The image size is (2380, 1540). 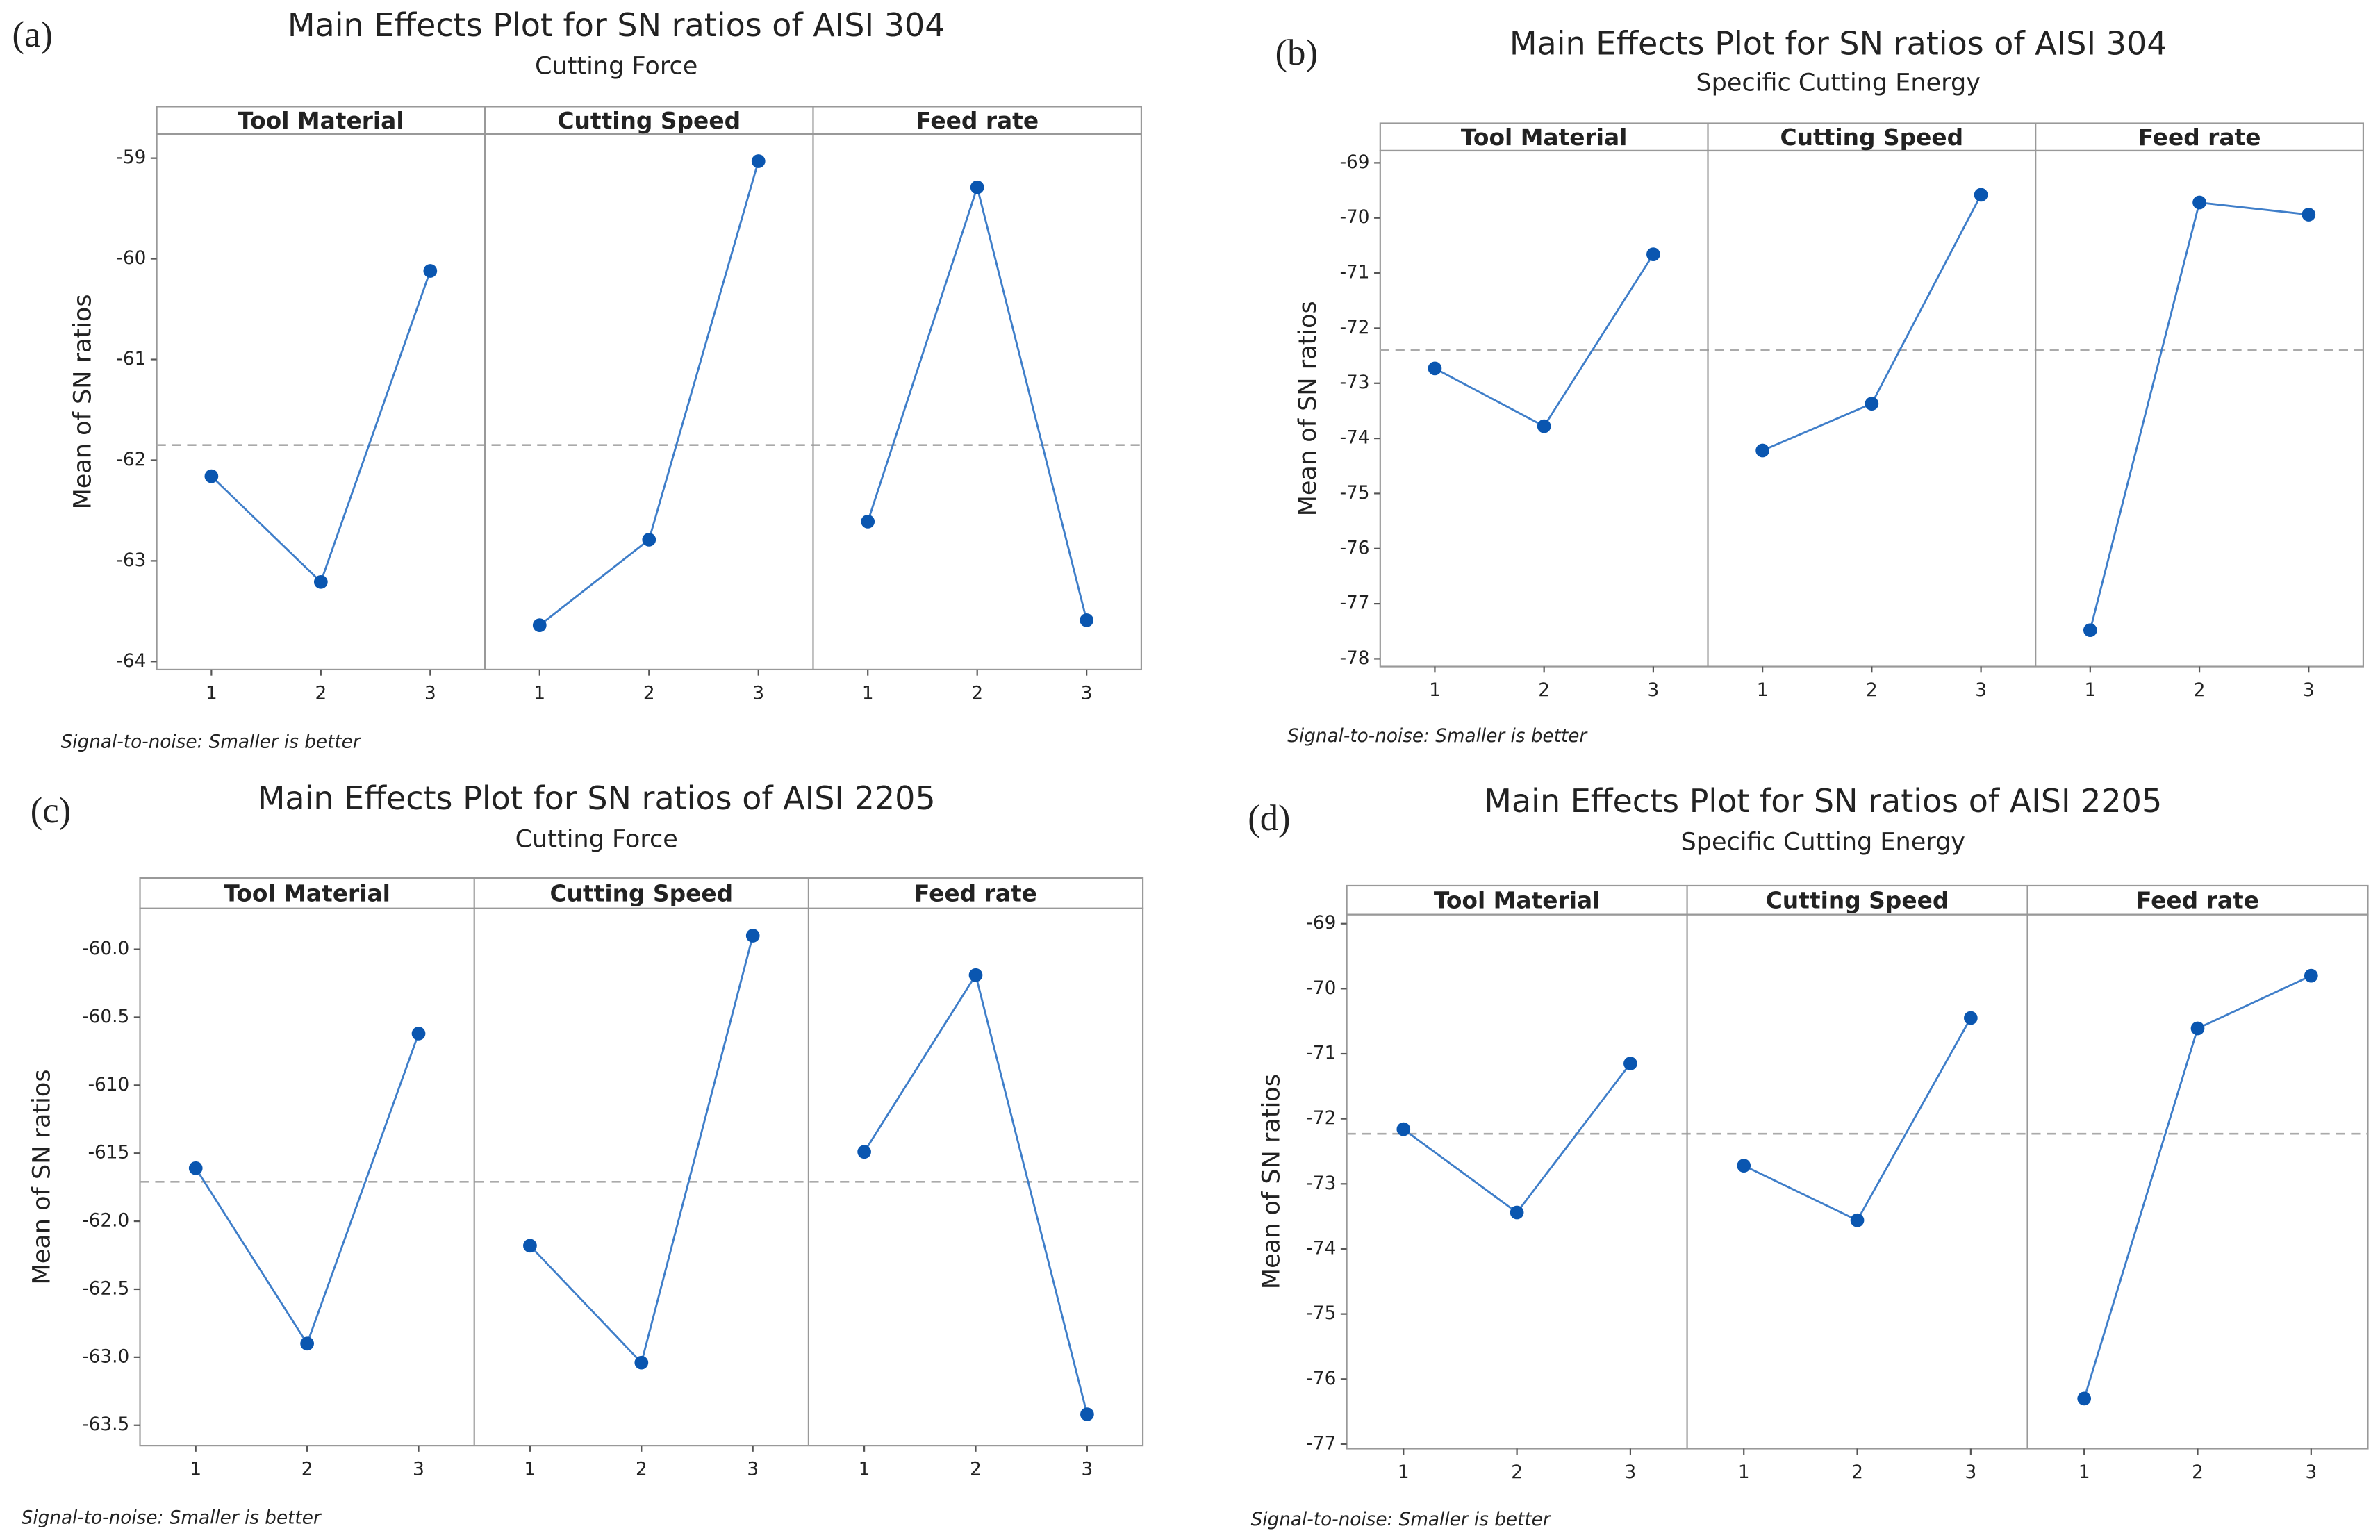 I want to click on y-tick-label: -64, so click(x=131, y=661).